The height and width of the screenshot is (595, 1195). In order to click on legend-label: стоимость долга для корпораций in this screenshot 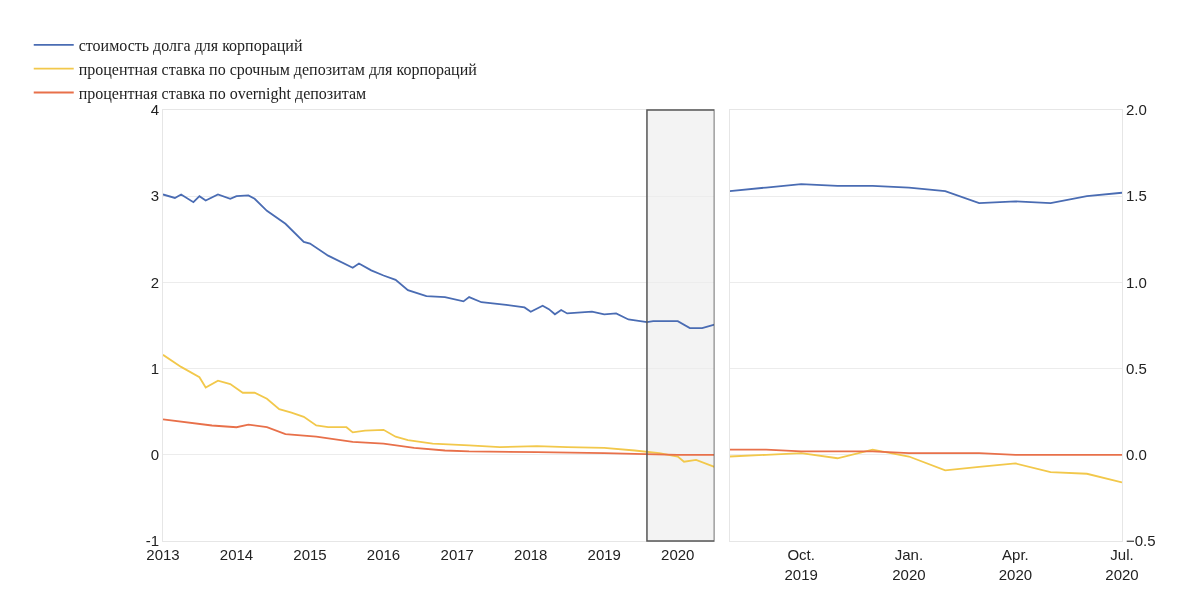, I will do `click(190, 46)`.